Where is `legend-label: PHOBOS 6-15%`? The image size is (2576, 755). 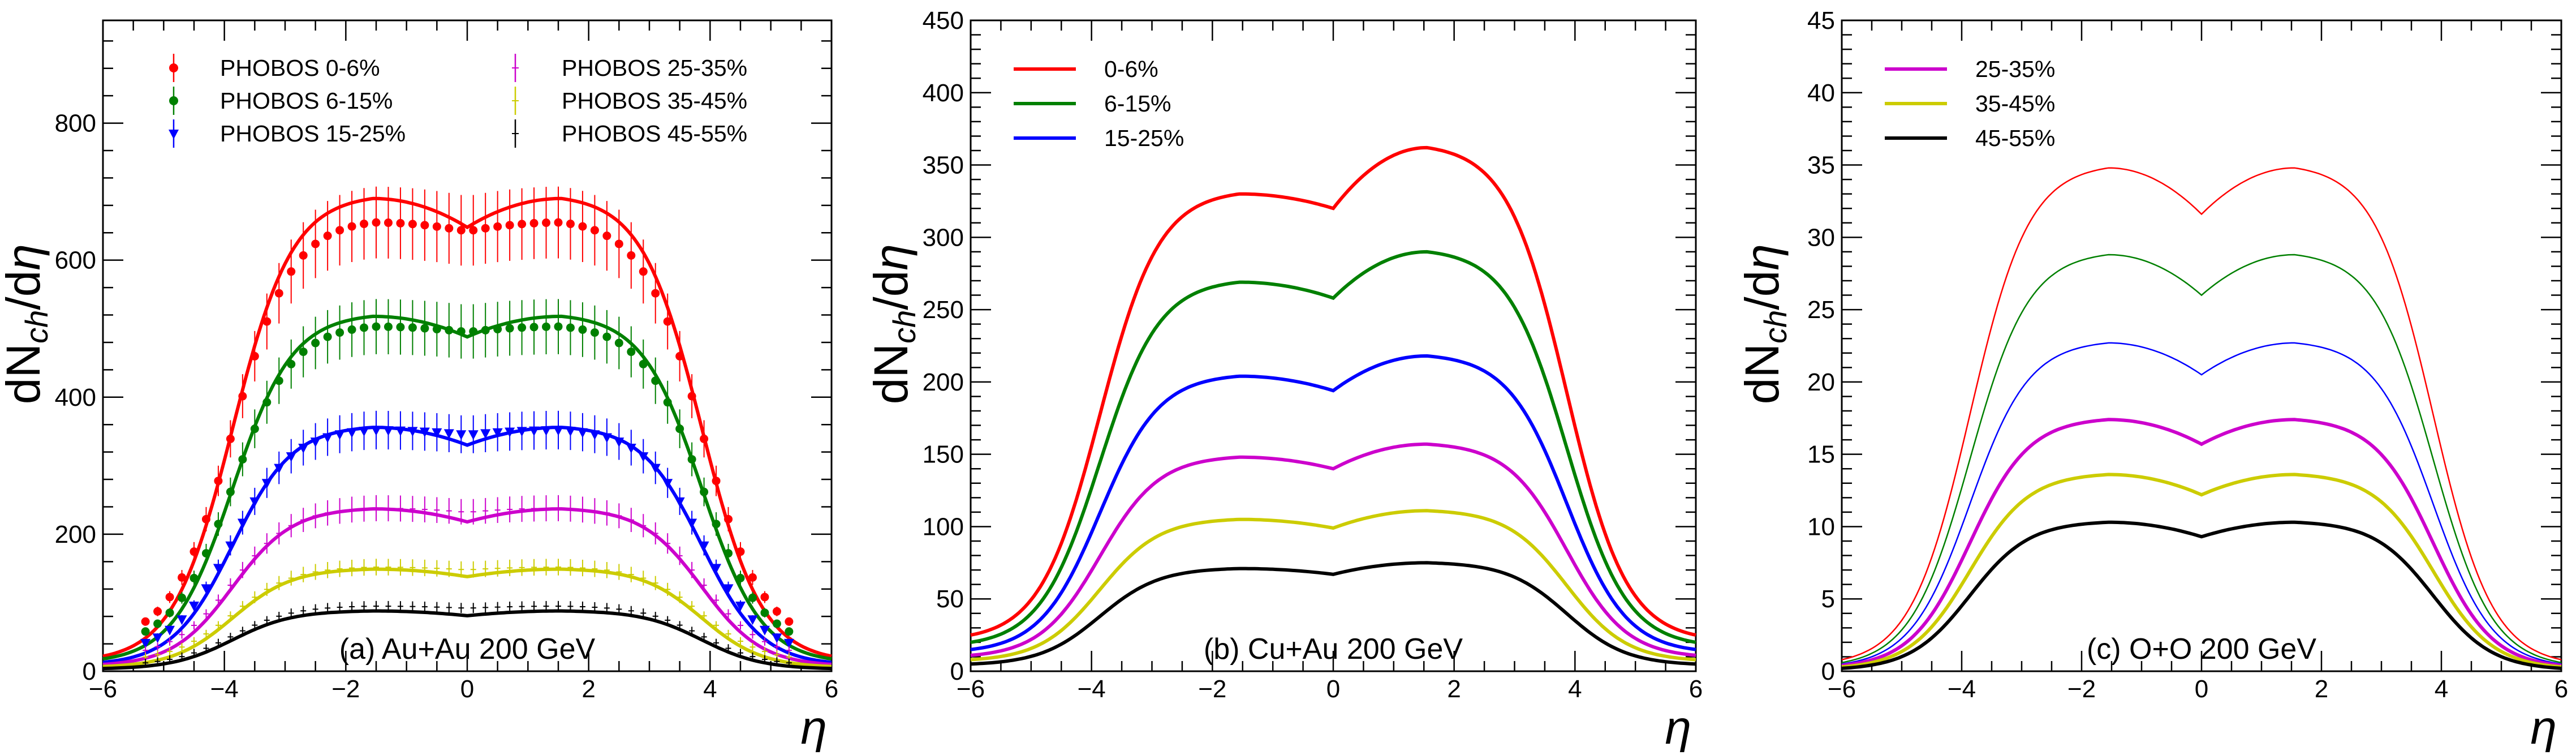 legend-label: PHOBOS 6-15% is located at coordinates (306, 101).